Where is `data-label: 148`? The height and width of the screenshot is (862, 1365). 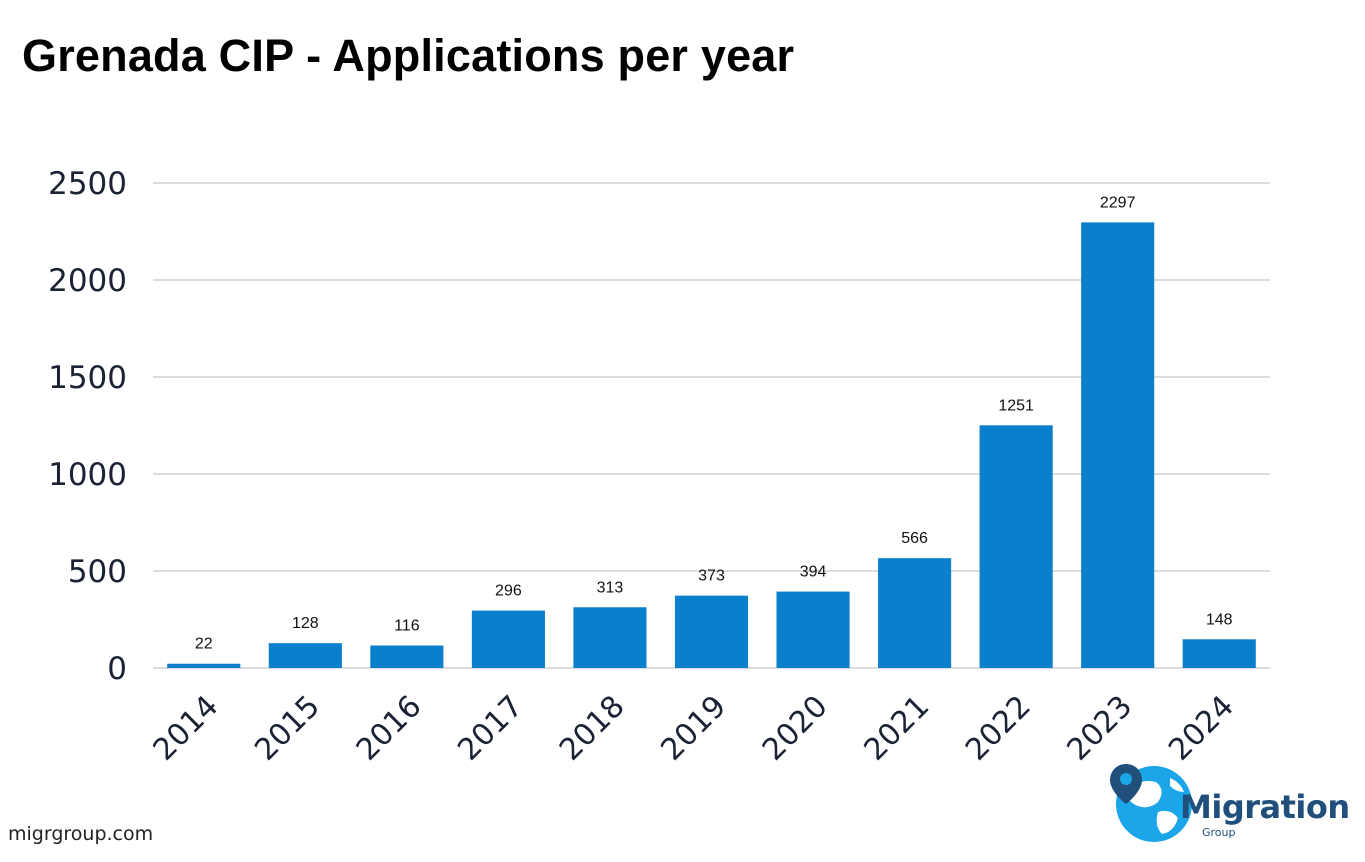 data-label: 148 is located at coordinates (1219, 619).